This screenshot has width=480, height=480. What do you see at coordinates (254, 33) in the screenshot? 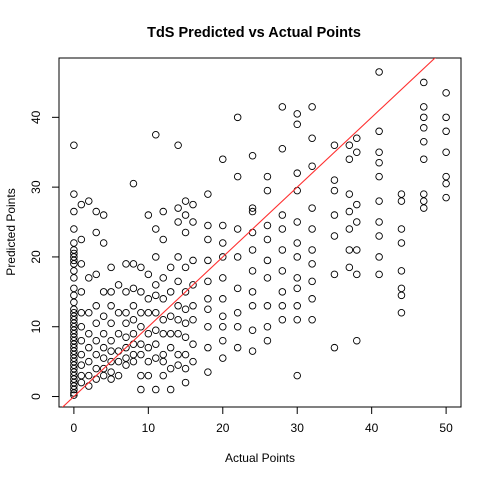
I see `chart-title: TdS Predicted vs Actual Points` at bounding box center [254, 33].